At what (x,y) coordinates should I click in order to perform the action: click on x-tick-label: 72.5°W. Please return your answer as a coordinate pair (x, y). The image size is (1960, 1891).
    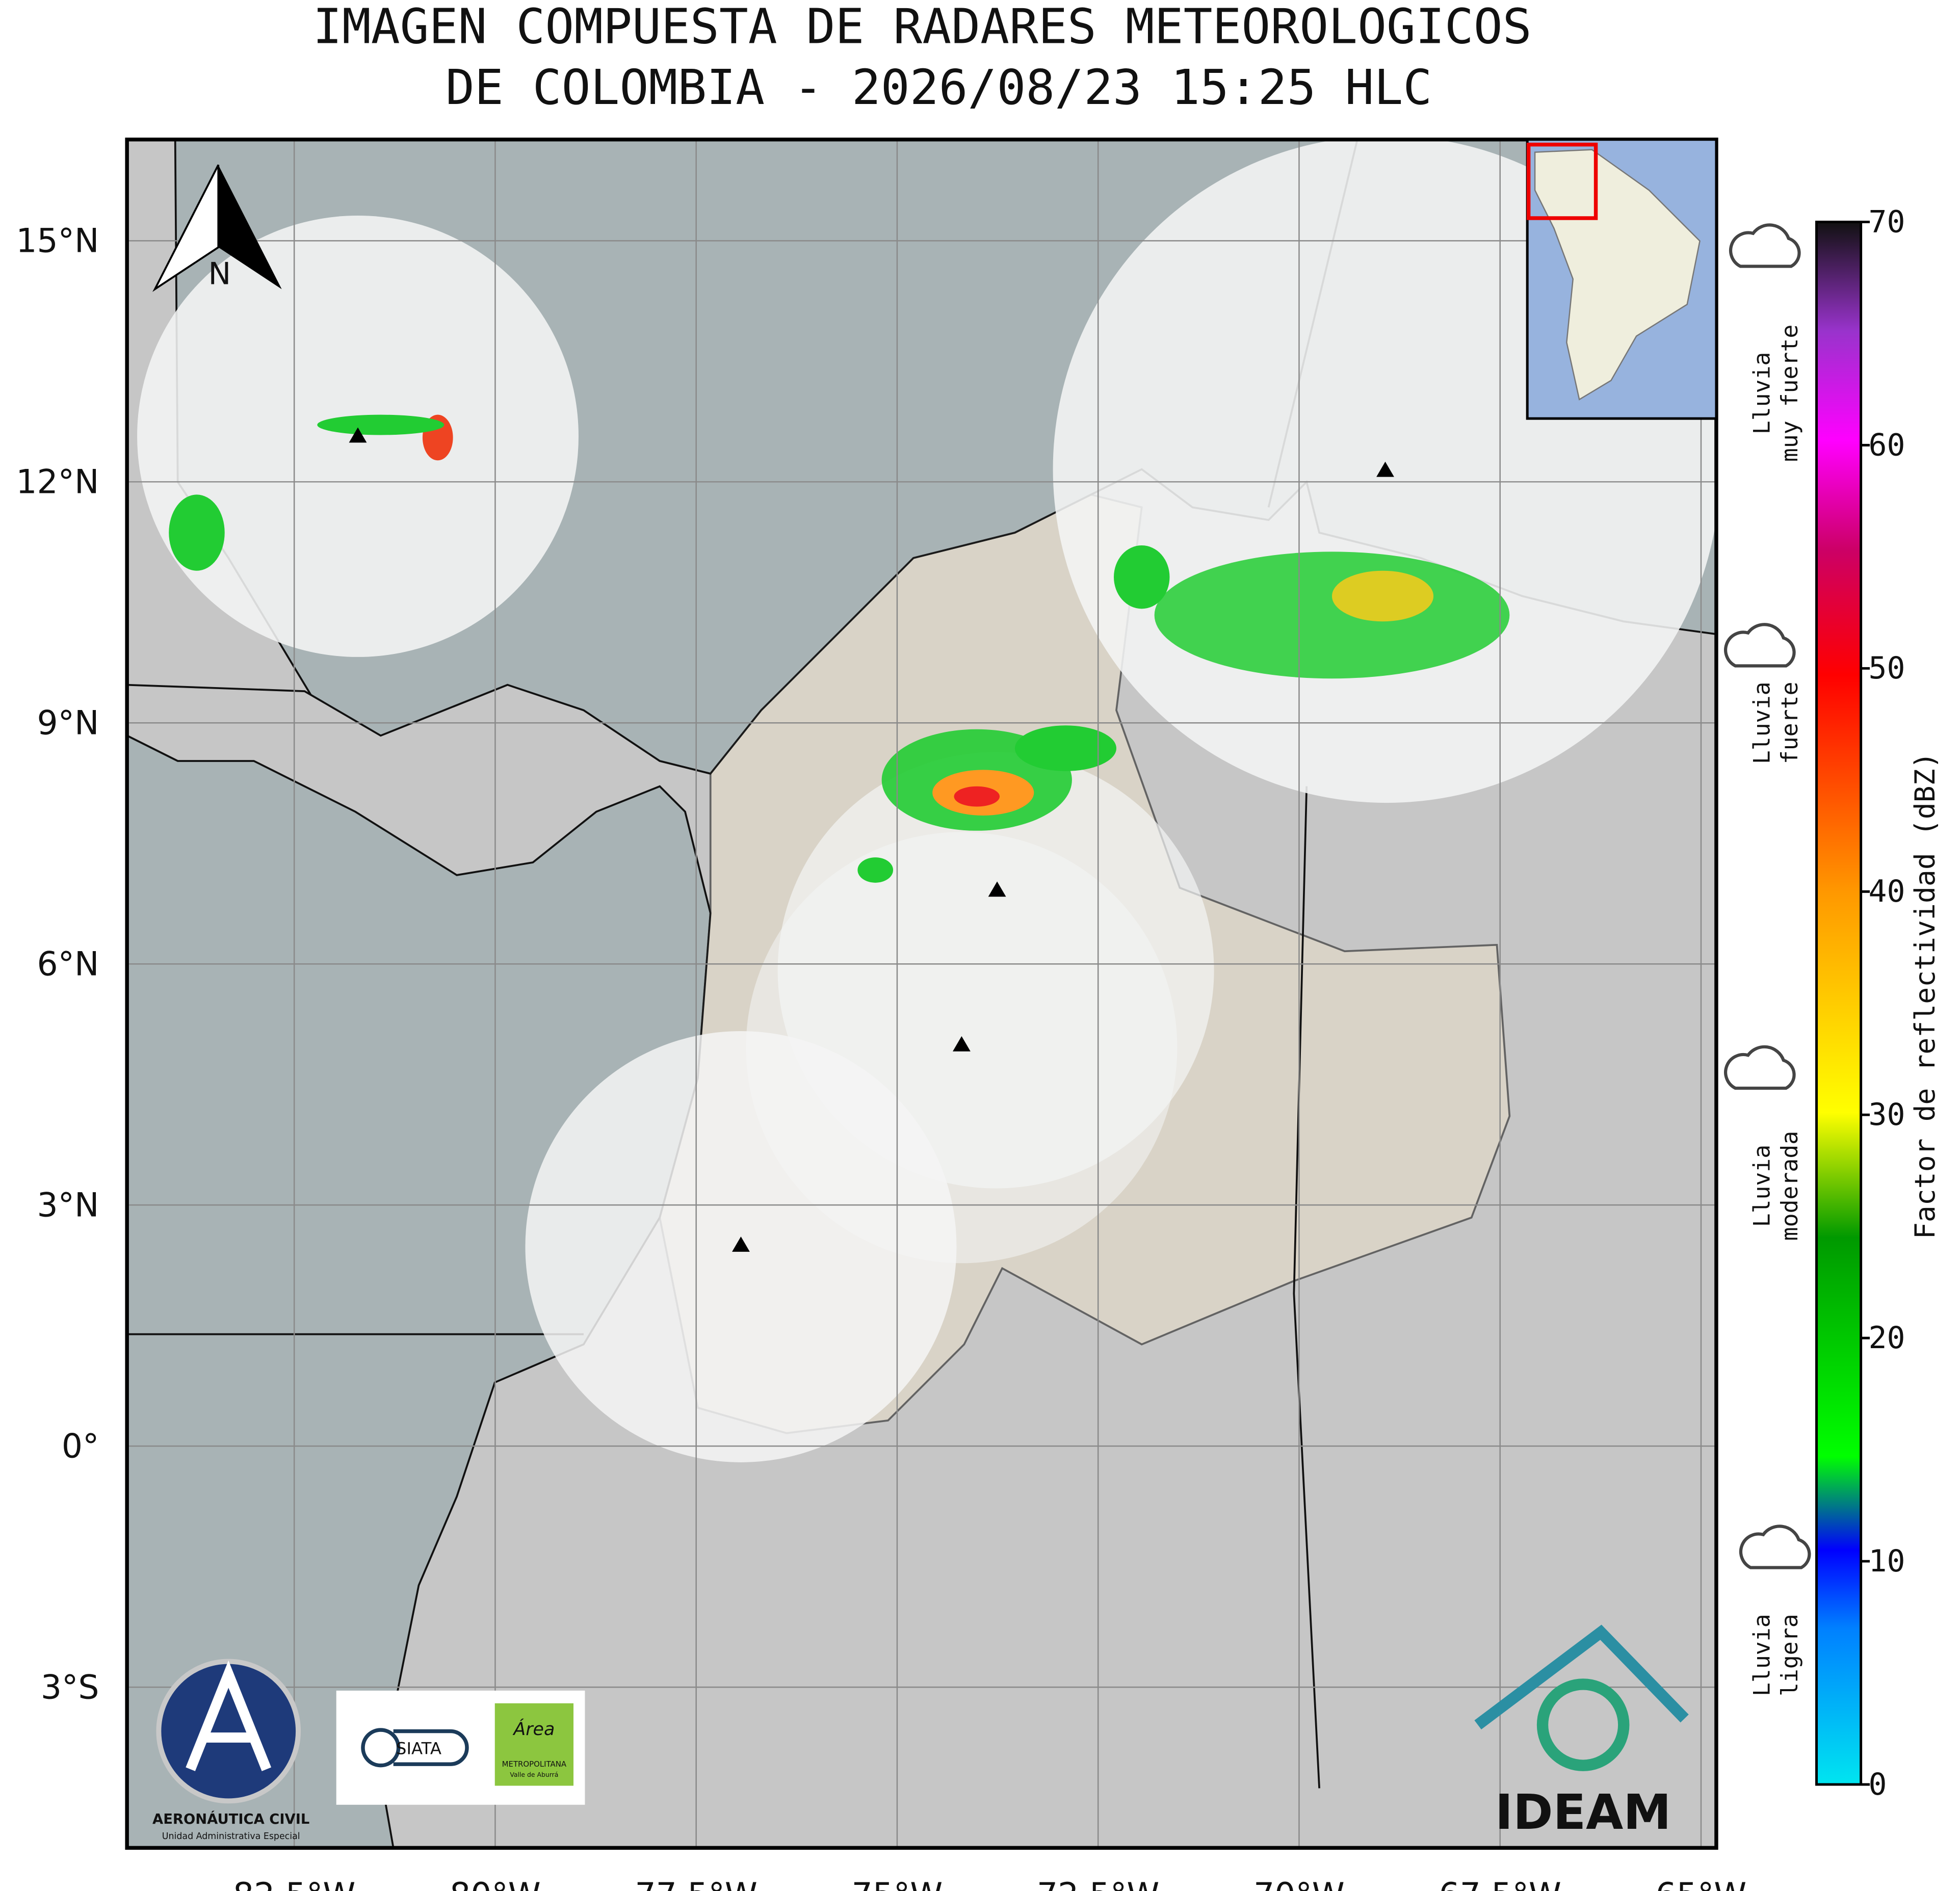
    Looking at the image, I should click on (1098, 1883).